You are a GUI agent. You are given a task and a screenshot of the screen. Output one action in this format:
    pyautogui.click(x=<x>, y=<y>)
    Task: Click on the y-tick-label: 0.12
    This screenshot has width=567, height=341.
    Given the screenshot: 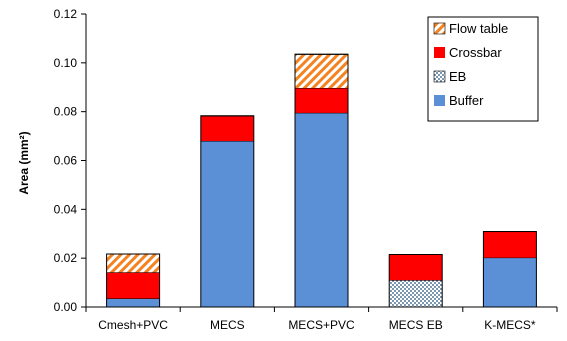 What is the action you would take?
    pyautogui.click(x=66, y=14)
    